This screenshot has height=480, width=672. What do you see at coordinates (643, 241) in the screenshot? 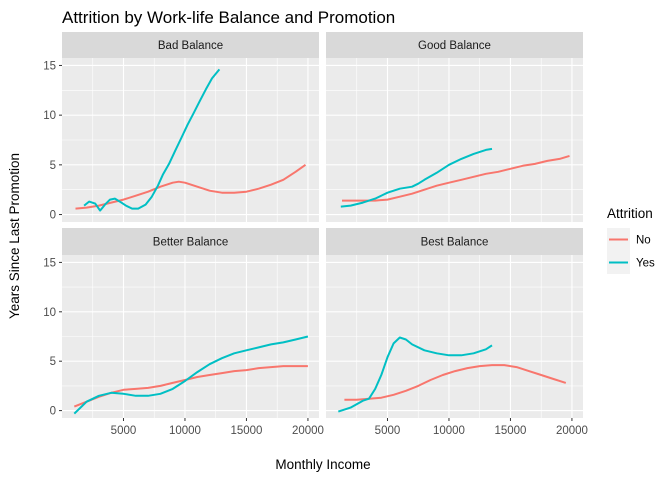
I see `legend-label-no: No` at bounding box center [643, 241].